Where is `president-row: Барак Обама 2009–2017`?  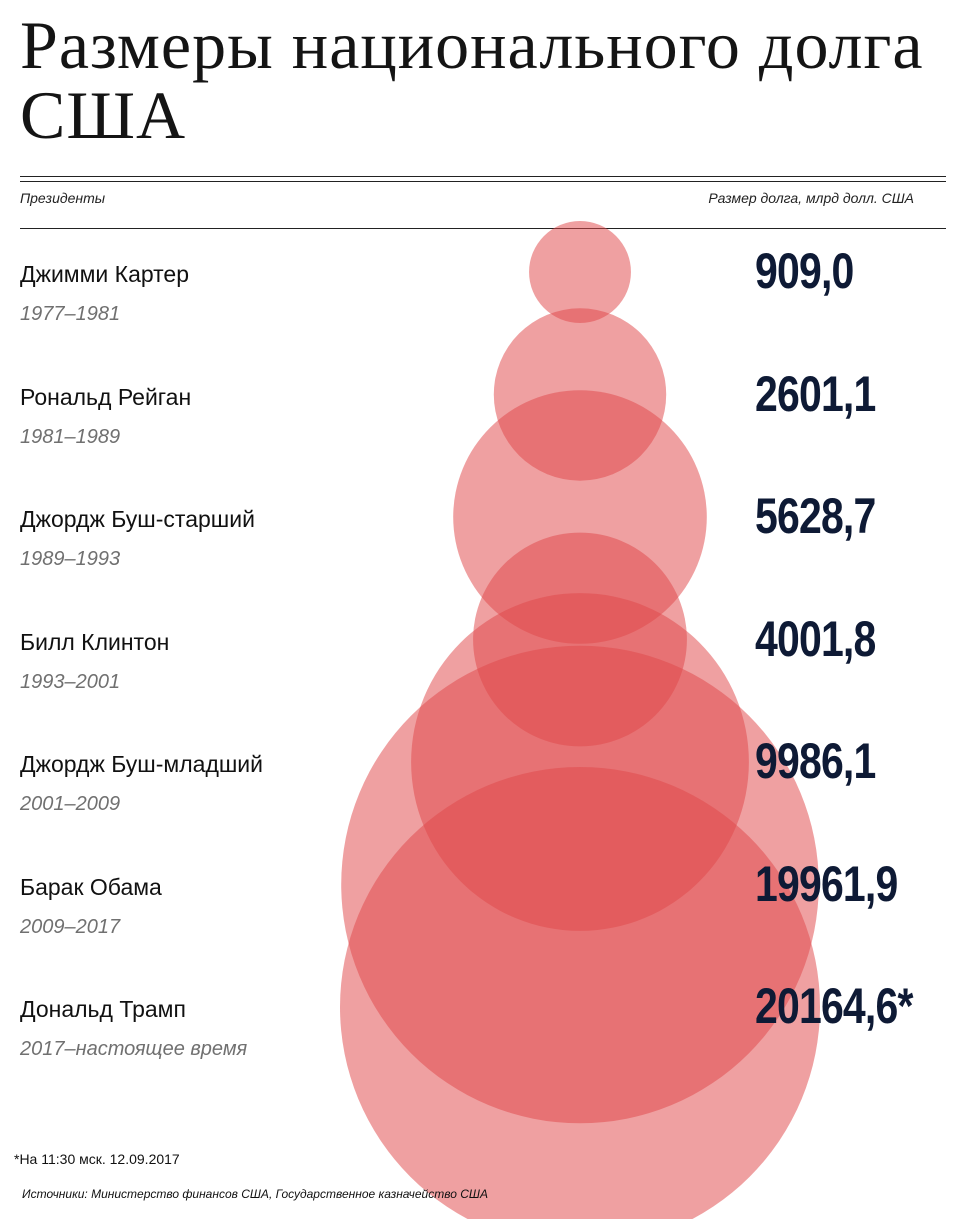 president-row: Барак Обама 2009–2017 is located at coordinates (220, 919).